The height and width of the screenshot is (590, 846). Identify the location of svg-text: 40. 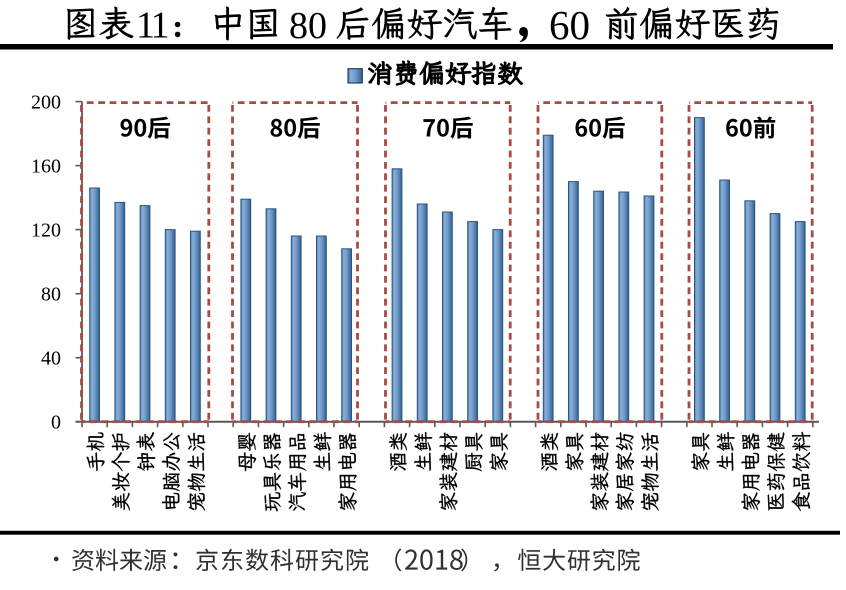
(51, 359).